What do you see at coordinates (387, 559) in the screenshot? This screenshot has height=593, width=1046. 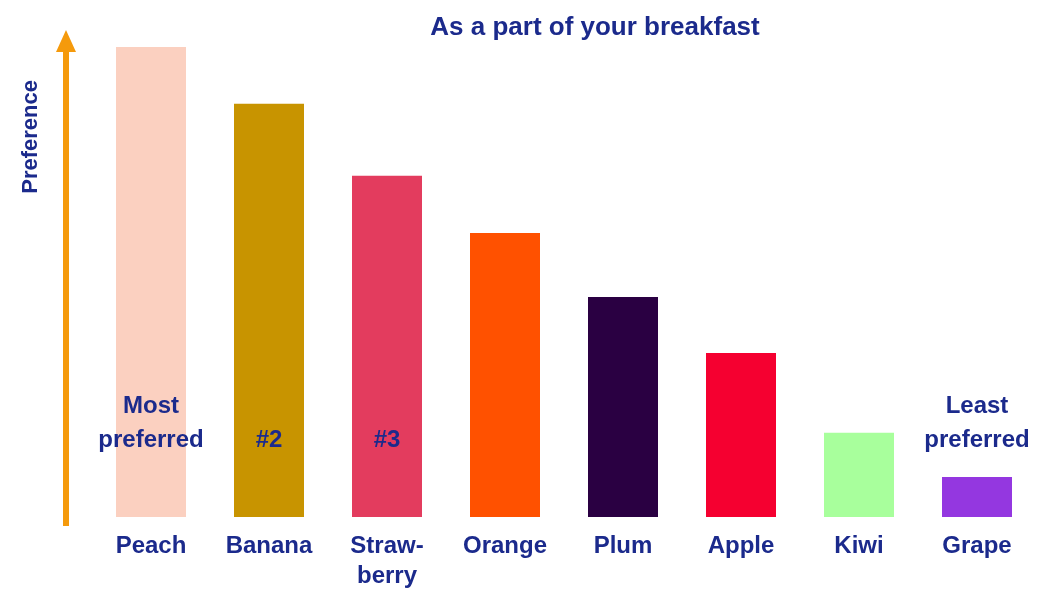 I see `x-tick-label: Straw-berry` at bounding box center [387, 559].